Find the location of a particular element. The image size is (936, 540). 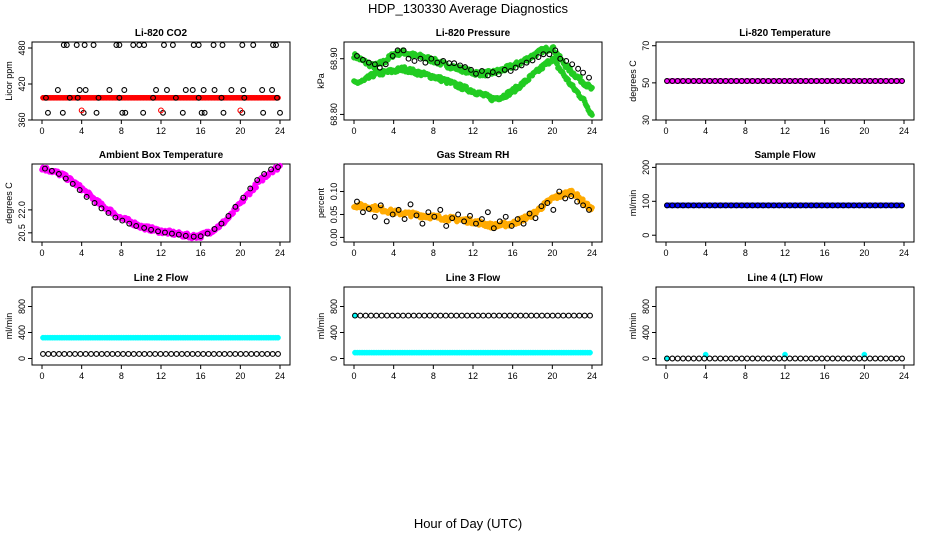

panel-title: Li-820 Temperature is located at coordinates (785, 33).